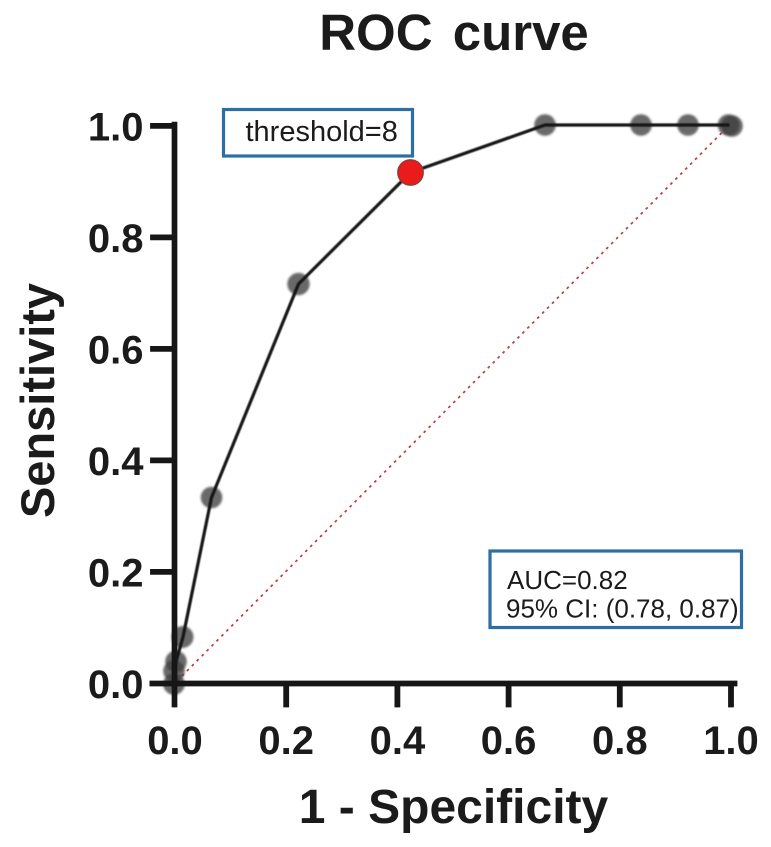  I want to click on svg-text: AUC=0.82, so click(567, 580).